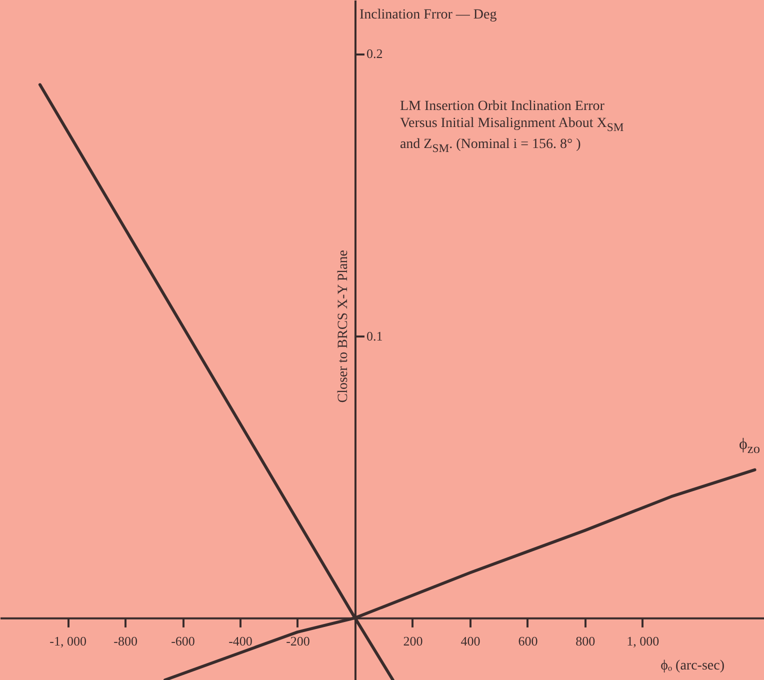 The image size is (764, 680). Describe the element at coordinates (126, 640) in the screenshot. I see `x-tick-label: -800` at that location.